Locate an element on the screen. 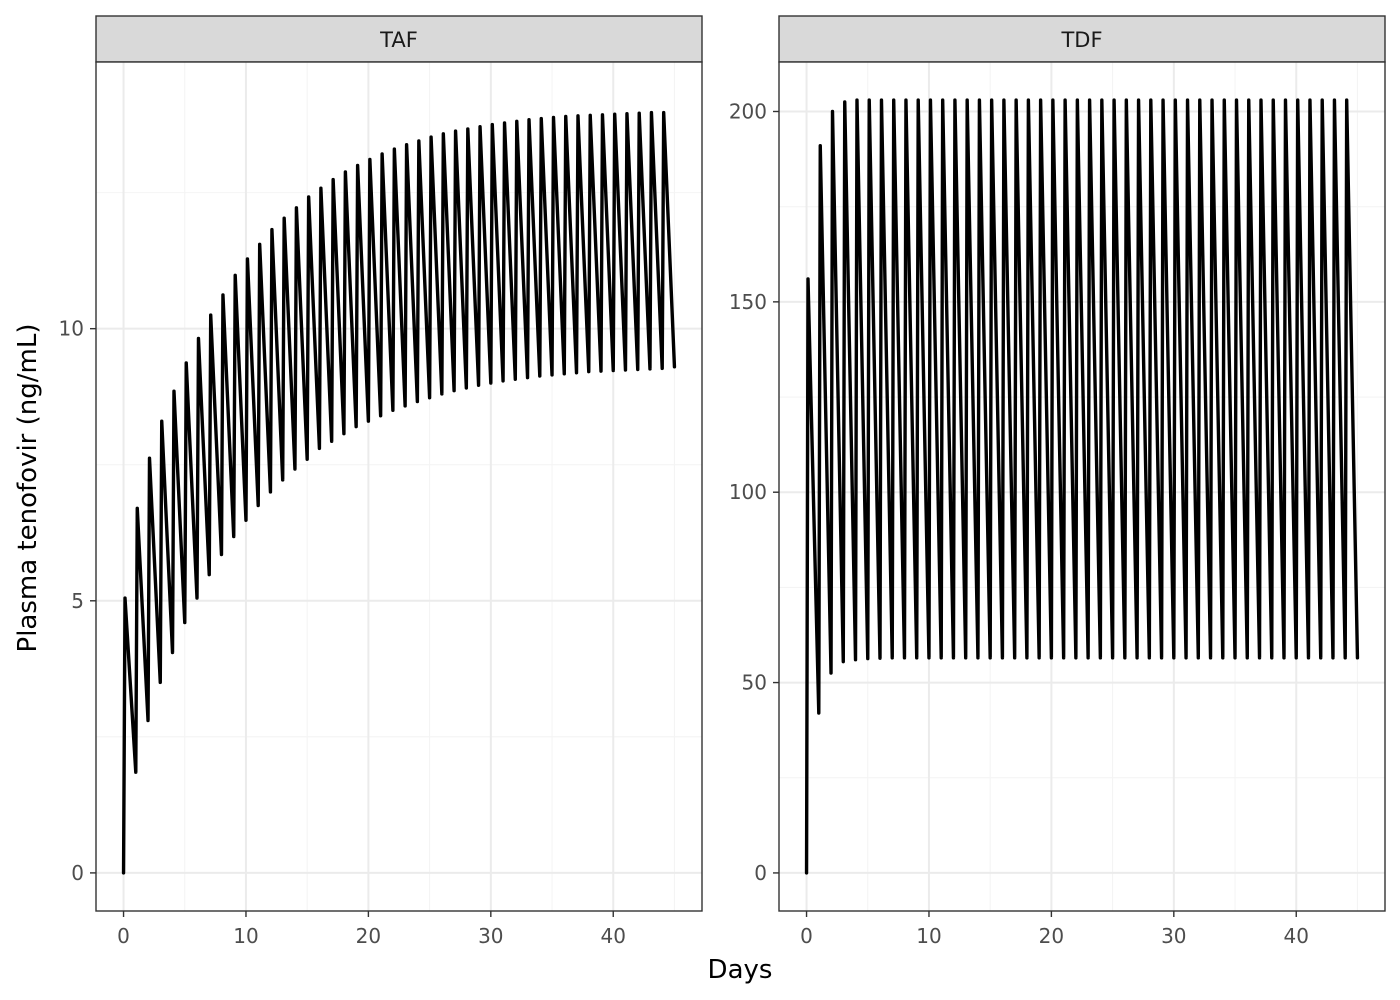  x-axis-title: Days is located at coordinates (740, 970).